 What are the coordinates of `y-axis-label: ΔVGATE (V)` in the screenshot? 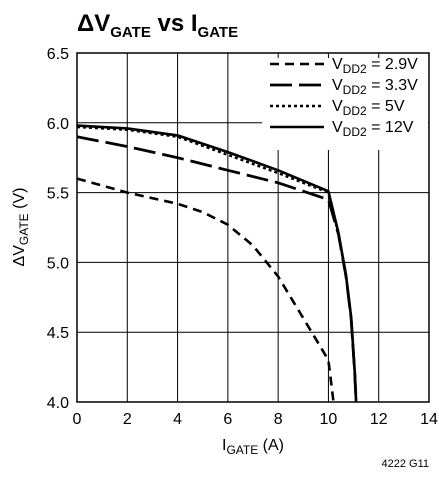 It's located at (21, 227).